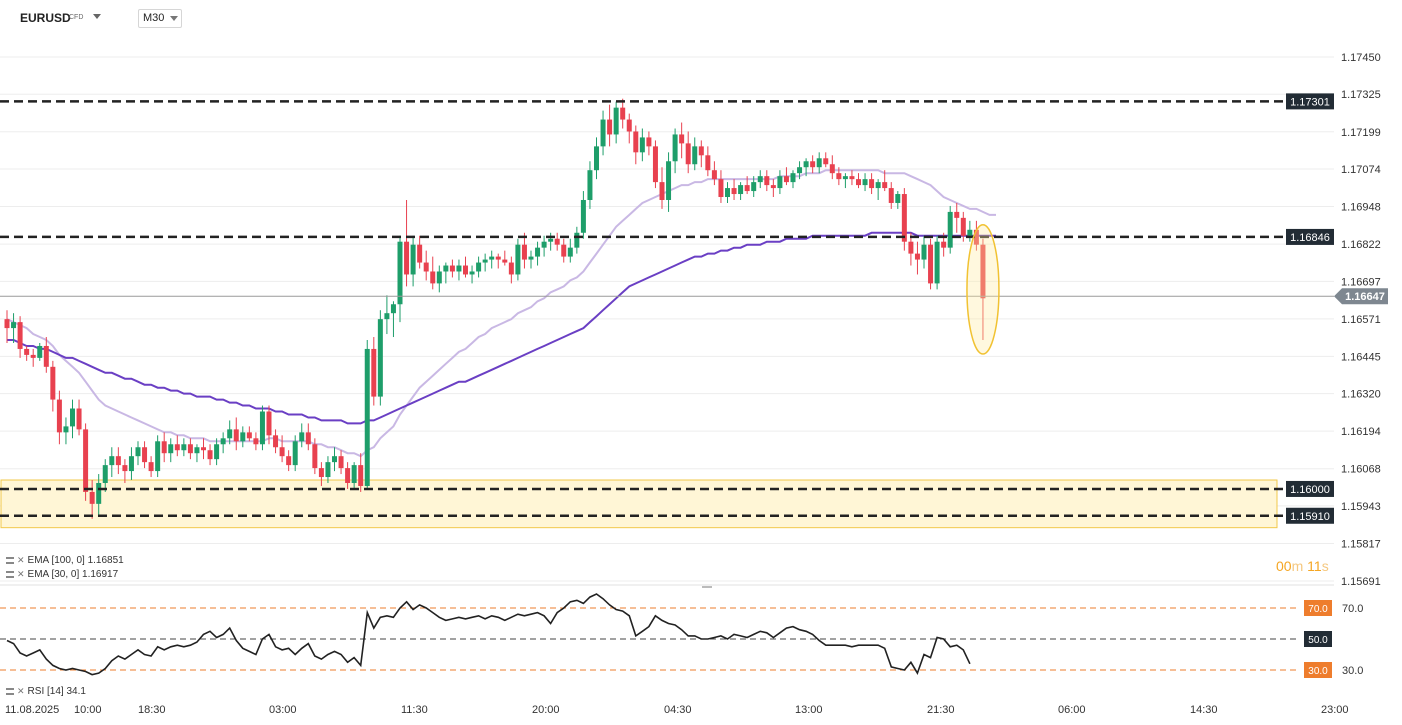 This screenshot has width=1402, height=725. What do you see at coordinates (546, 710) in the screenshot?
I see `time-axis-label: 20:00` at bounding box center [546, 710].